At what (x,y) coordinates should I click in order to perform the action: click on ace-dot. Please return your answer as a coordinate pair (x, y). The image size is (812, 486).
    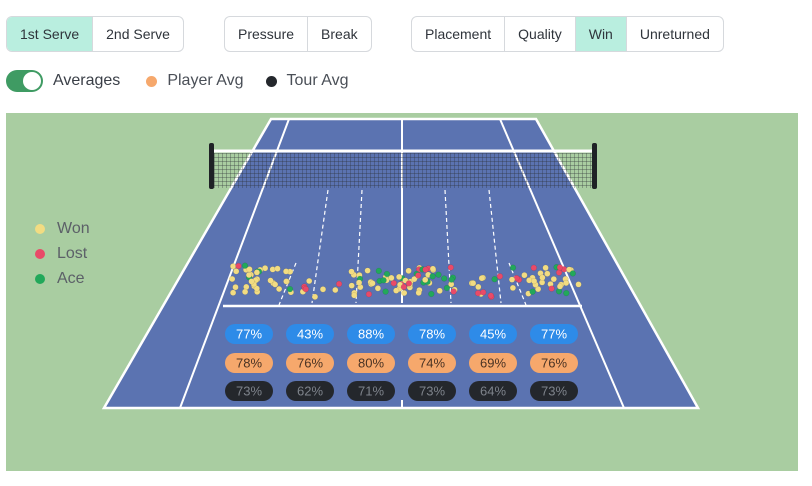
    Looking at the image, I should click on (40, 279).